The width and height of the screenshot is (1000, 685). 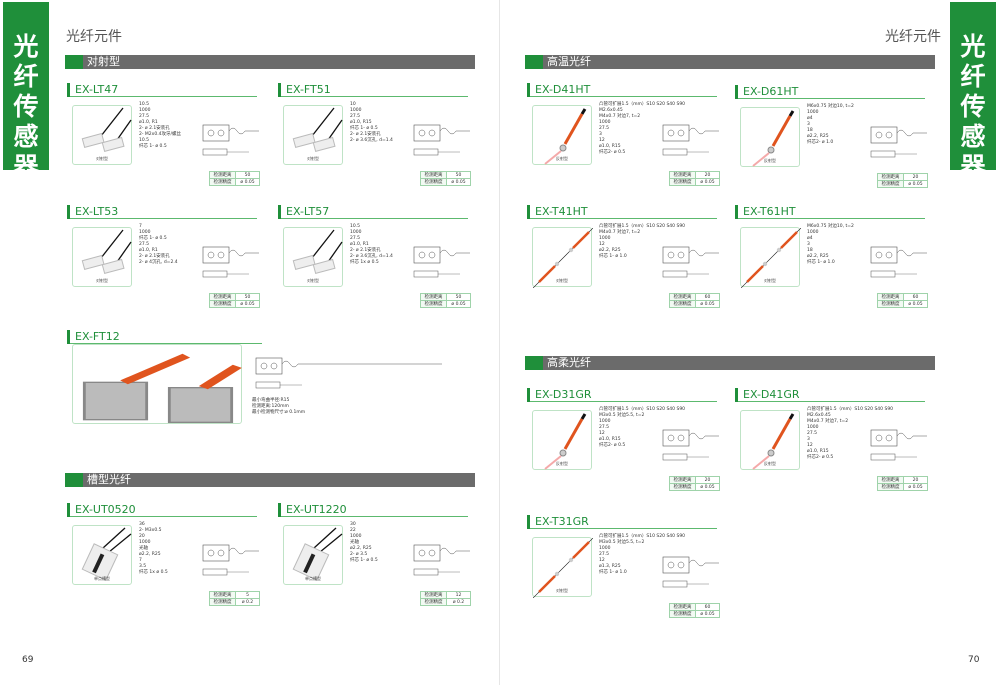 What do you see at coordinates (622, 90) in the screenshot?
I see `product-header: EX-D41HT` at bounding box center [622, 90].